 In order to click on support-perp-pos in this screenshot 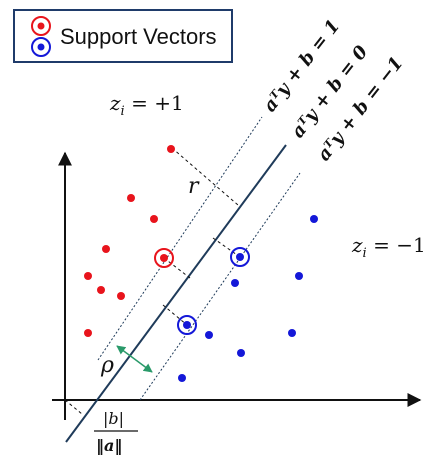, I will do `click(177, 268)`.